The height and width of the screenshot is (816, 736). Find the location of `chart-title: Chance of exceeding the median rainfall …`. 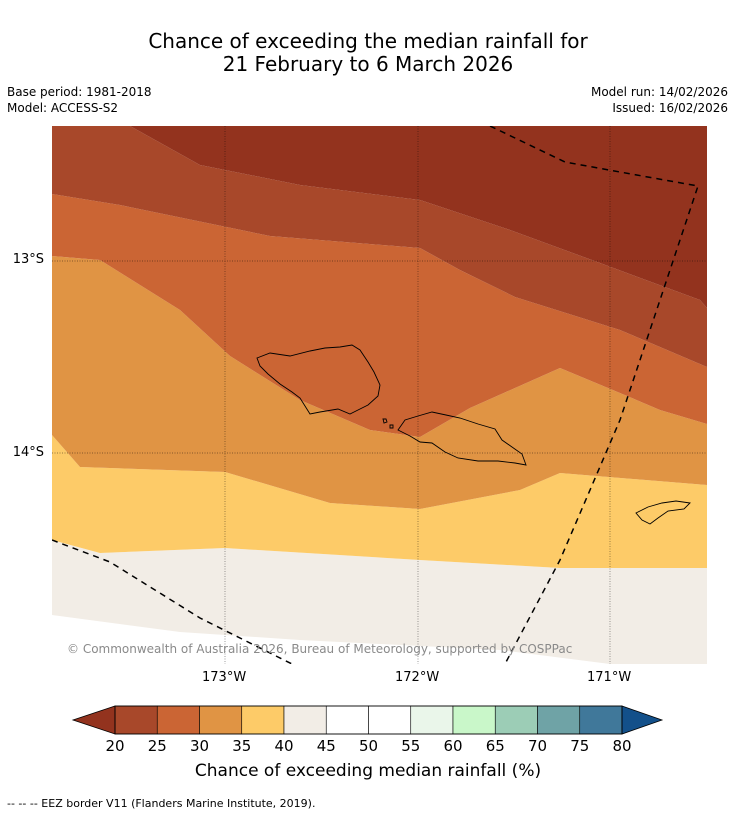

chart-title: Chance of exceeding the median rainfall … is located at coordinates (368, 53).